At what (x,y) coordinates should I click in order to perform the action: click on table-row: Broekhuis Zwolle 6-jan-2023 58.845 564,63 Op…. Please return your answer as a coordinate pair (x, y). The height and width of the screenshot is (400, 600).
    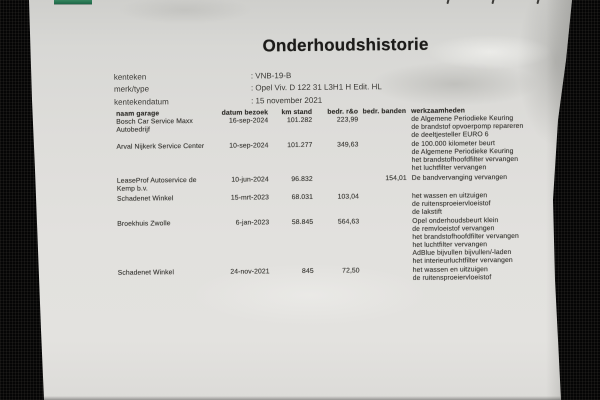
    Looking at the image, I should click on (323, 243).